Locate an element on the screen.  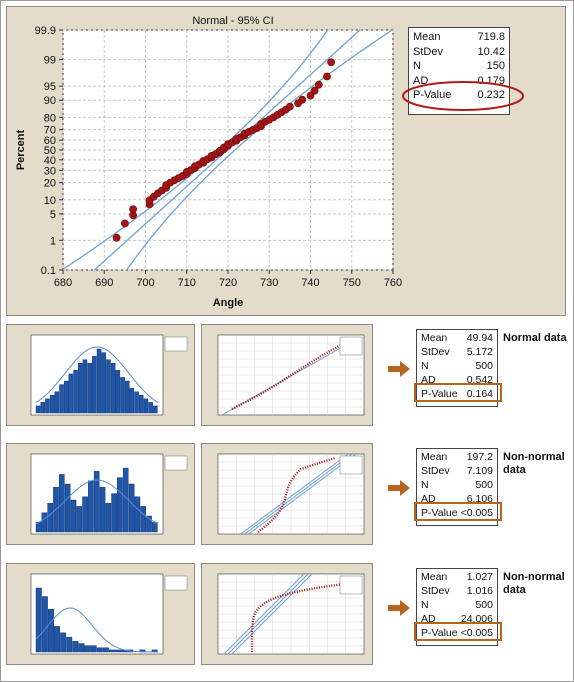
x-axis-ticks: 680 690 700 710 720 730 740 750 760 is located at coordinates (228, 279).